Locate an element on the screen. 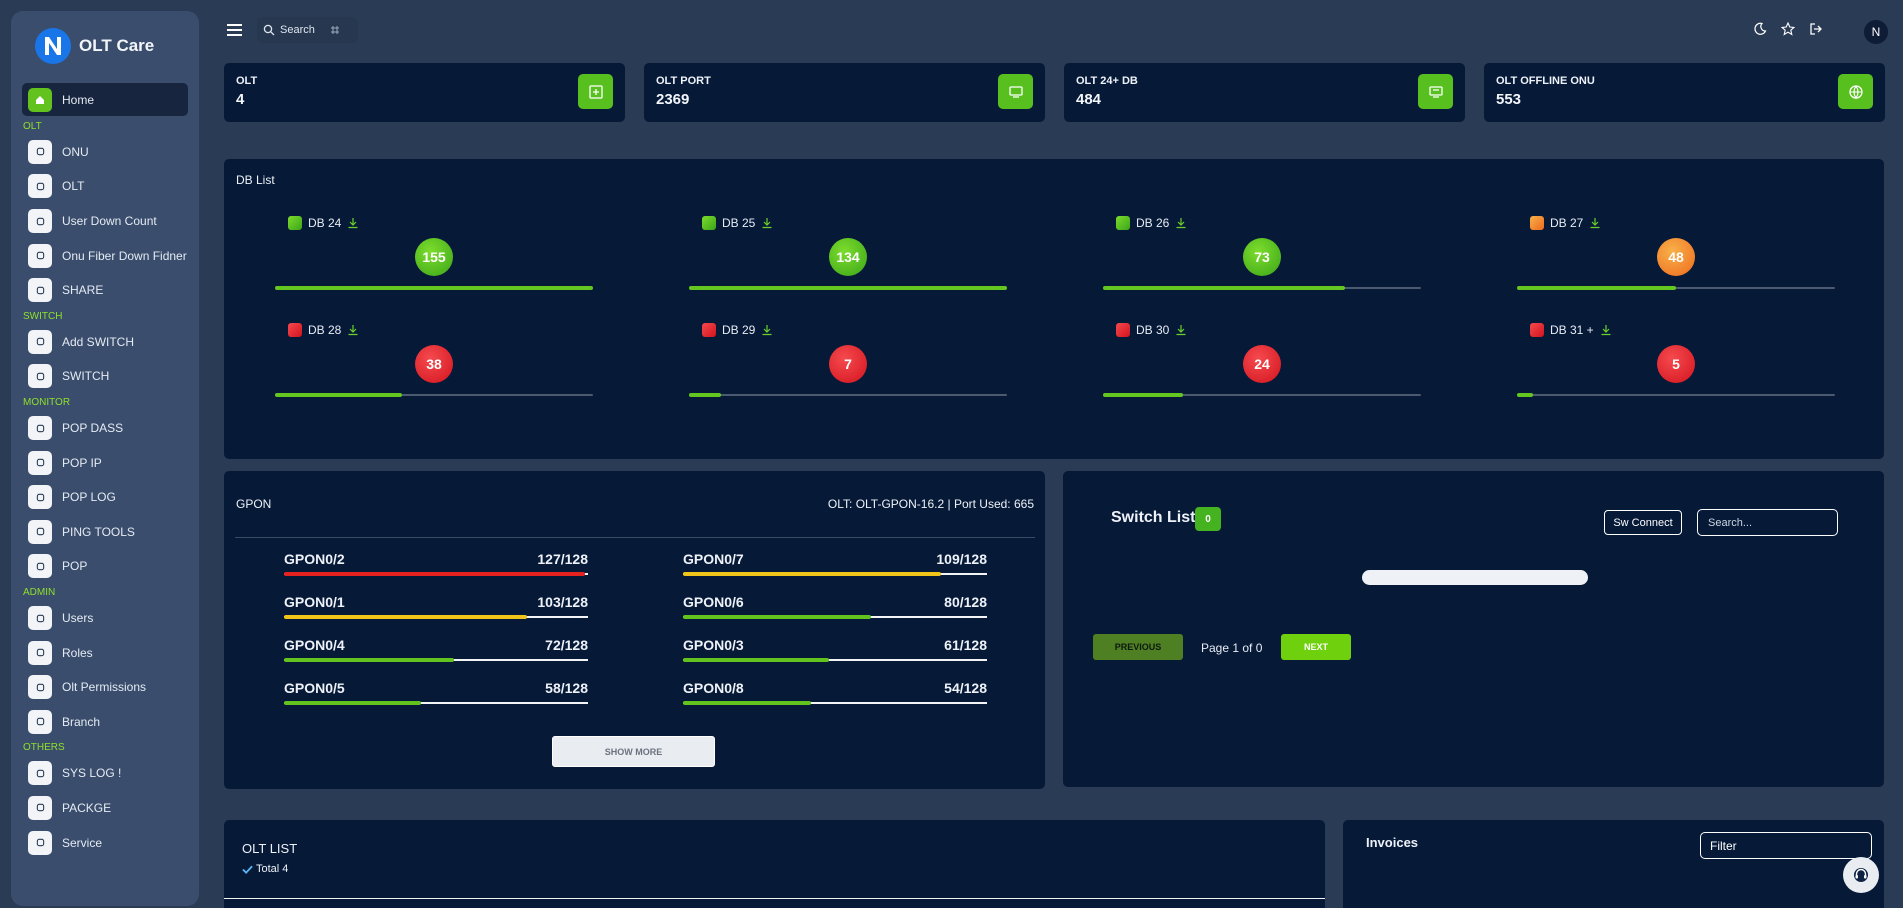  search-icon is located at coordinates (269, 30).